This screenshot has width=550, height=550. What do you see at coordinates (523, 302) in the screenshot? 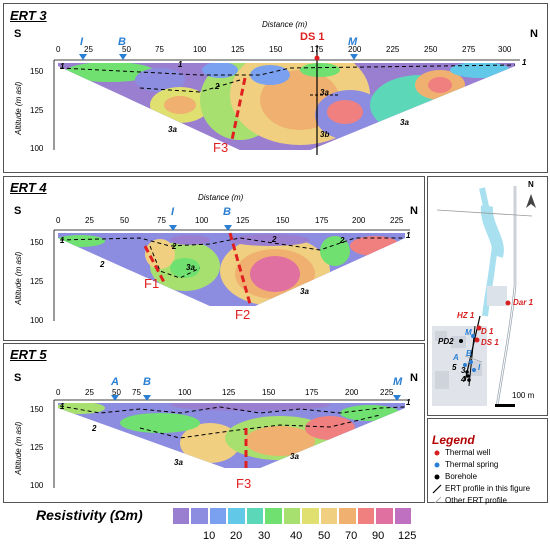
I see `map-dar1: Dar 1` at bounding box center [523, 302].